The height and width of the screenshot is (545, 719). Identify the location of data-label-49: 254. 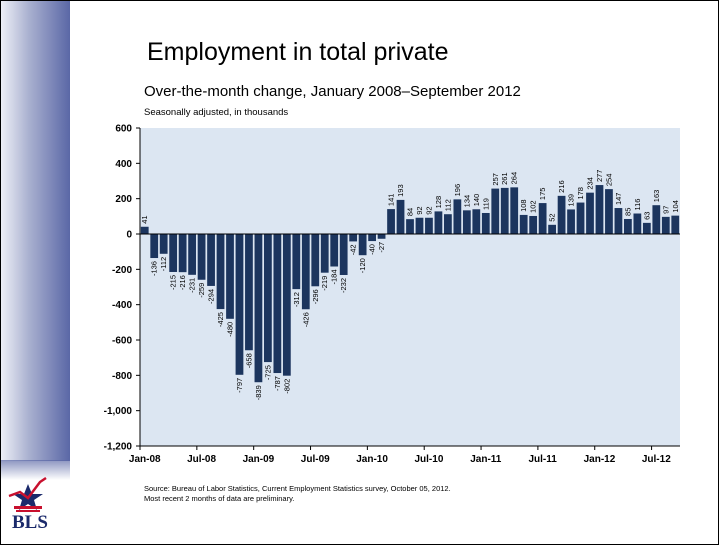
(608, 180).